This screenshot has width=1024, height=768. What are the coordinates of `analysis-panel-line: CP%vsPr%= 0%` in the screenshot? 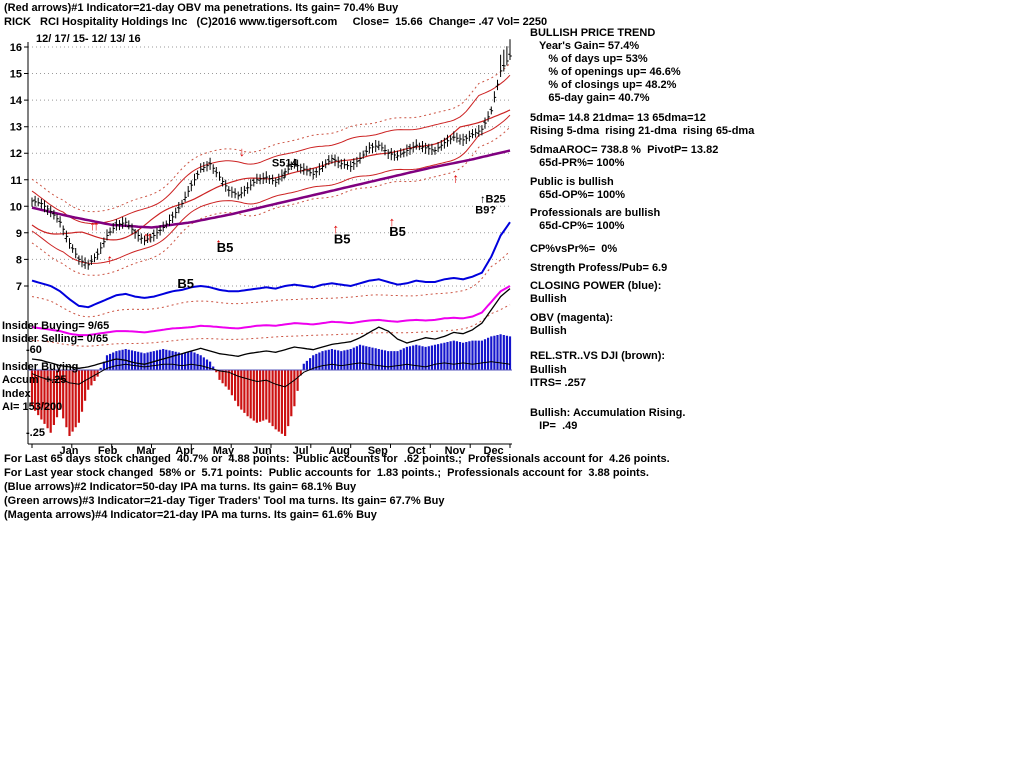 It's located at (574, 249).